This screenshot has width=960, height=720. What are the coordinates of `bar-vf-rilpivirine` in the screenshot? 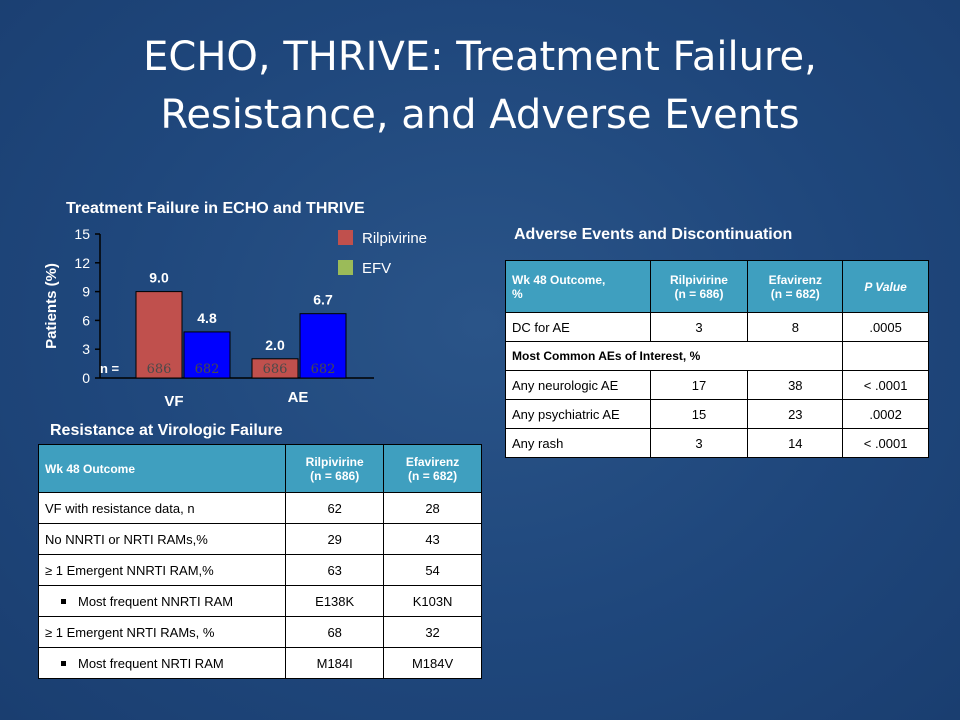 It's located at (159, 335).